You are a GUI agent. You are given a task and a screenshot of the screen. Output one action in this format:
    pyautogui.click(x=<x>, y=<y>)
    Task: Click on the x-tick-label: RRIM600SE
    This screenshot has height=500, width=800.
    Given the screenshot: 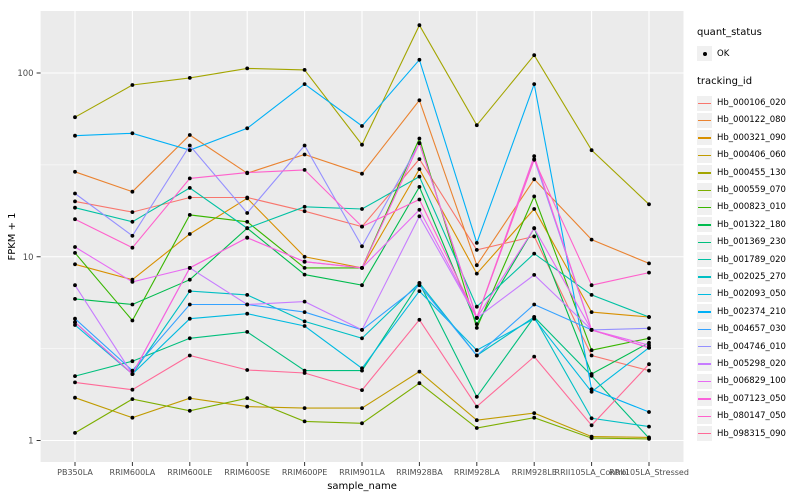 What is the action you would take?
    pyautogui.click(x=247, y=472)
    